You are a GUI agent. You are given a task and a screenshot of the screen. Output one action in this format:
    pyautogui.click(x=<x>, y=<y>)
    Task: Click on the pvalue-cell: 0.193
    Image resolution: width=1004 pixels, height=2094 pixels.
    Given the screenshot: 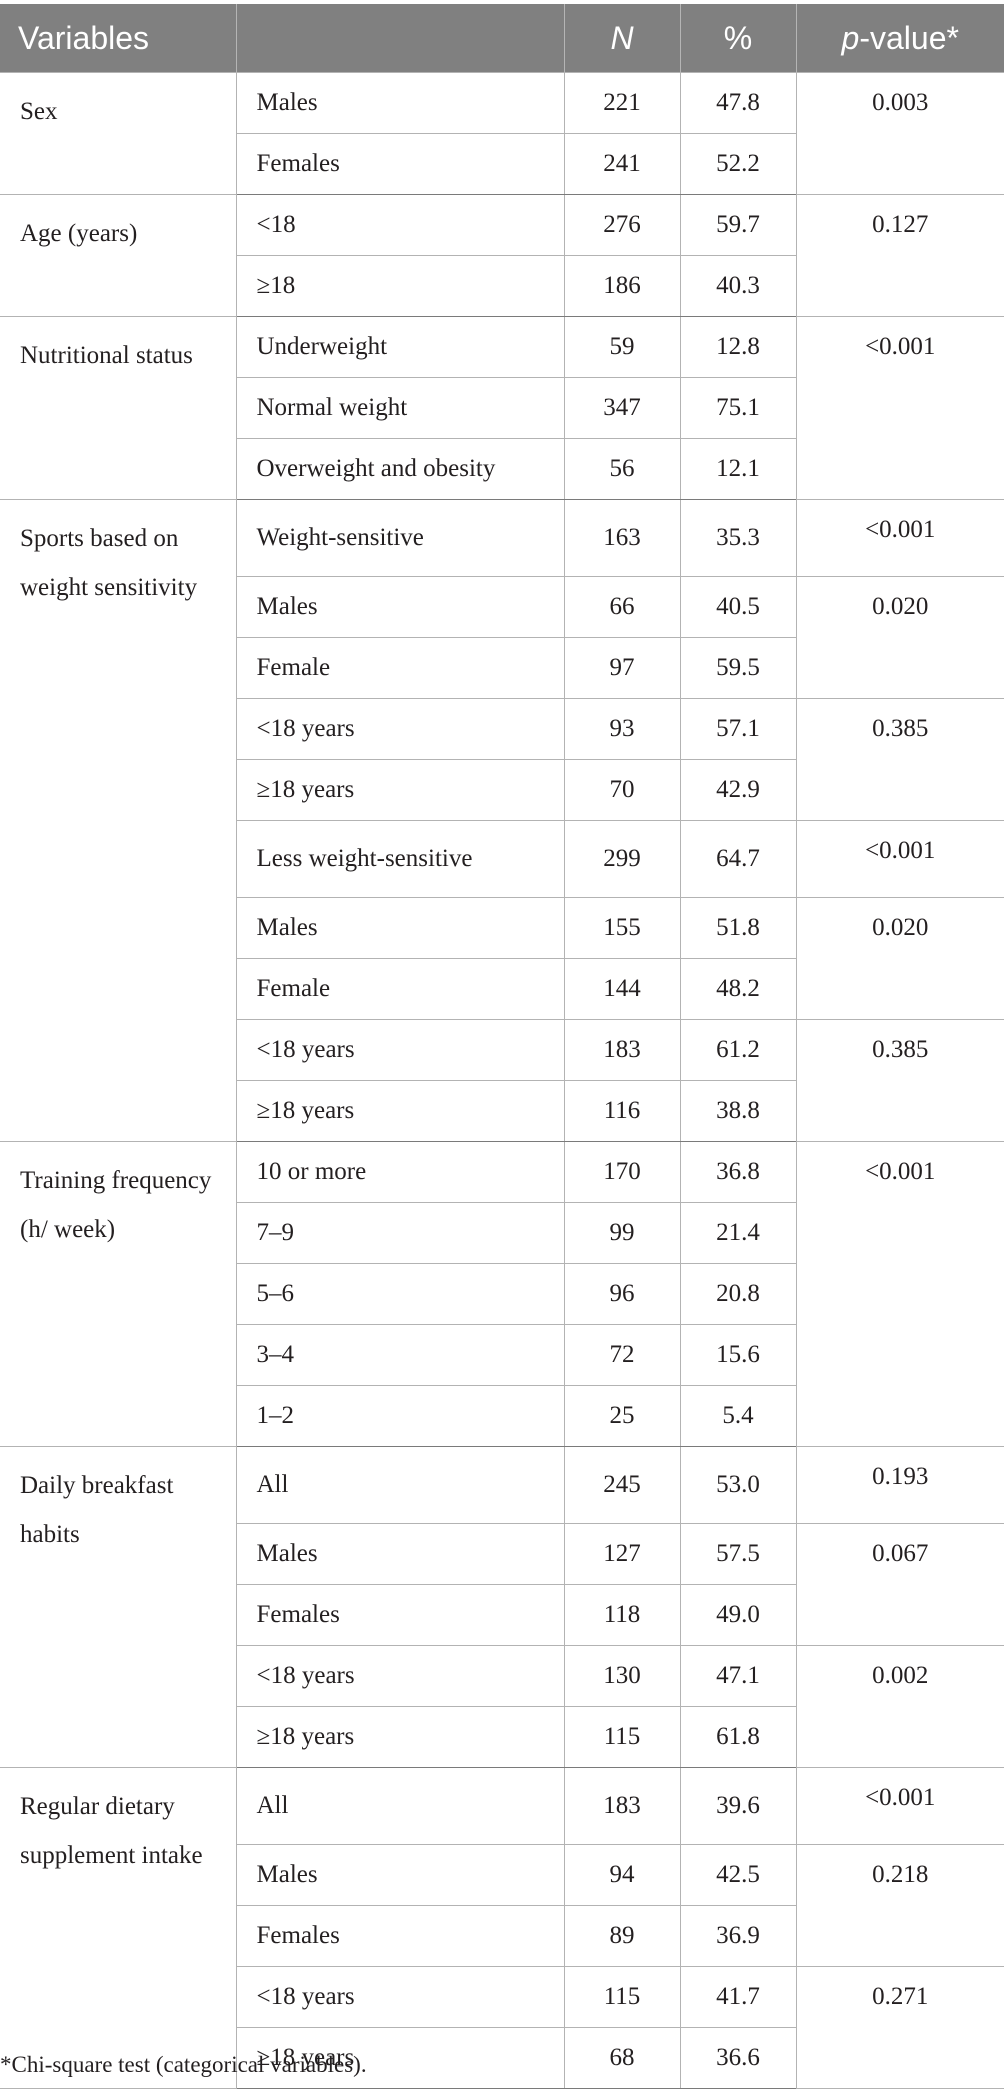 What is the action you would take?
    pyautogui.click(x=899, y=1485)
    